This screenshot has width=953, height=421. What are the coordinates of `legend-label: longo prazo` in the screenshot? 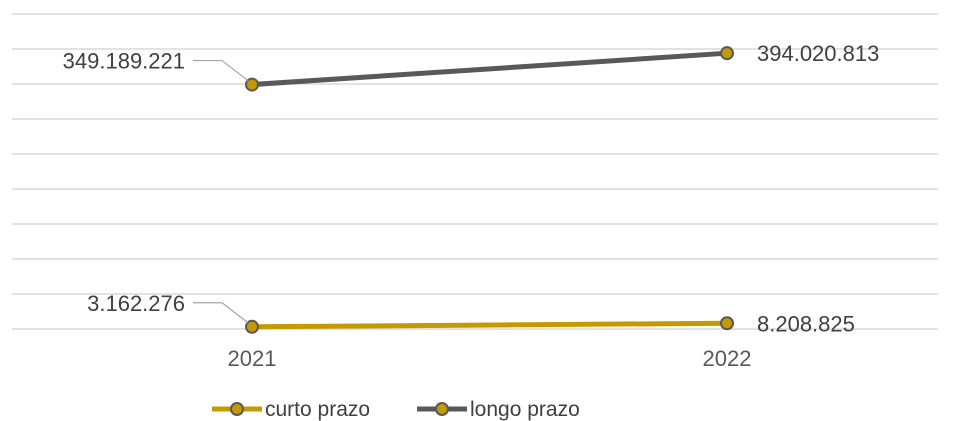 It's located at (525, 409).